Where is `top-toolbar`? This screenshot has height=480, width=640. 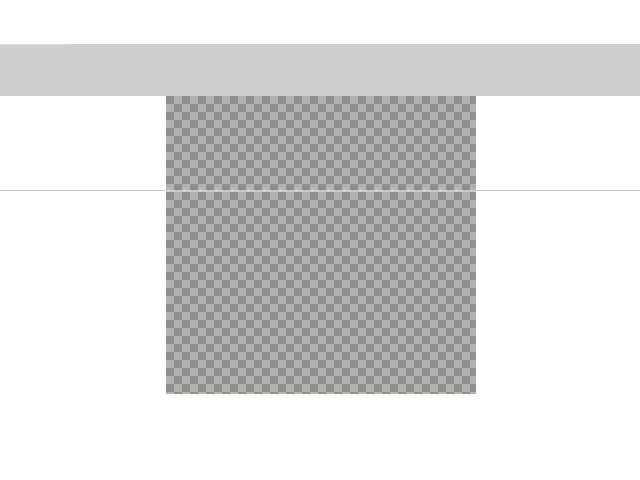 top-toolbar is located at coordinates (320, 70).